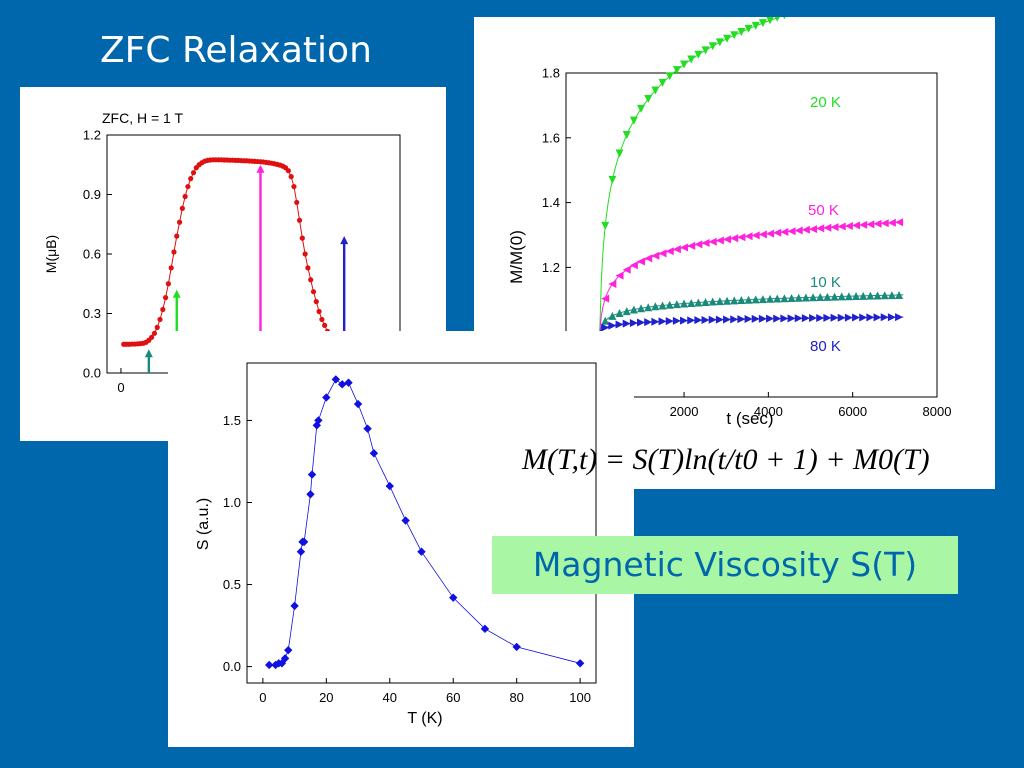  Describe the element at coordinates (580, 697) in the screenshot. I see `visc-x-tick-label: 100` at that location.